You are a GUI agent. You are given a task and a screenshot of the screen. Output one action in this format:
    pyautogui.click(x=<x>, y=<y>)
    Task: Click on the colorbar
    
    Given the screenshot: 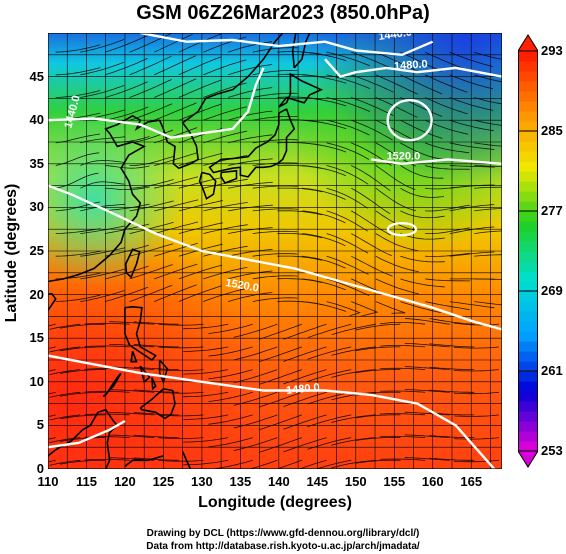 What is the action you would take?
    pyautogui.click(x=528, y=251)
    